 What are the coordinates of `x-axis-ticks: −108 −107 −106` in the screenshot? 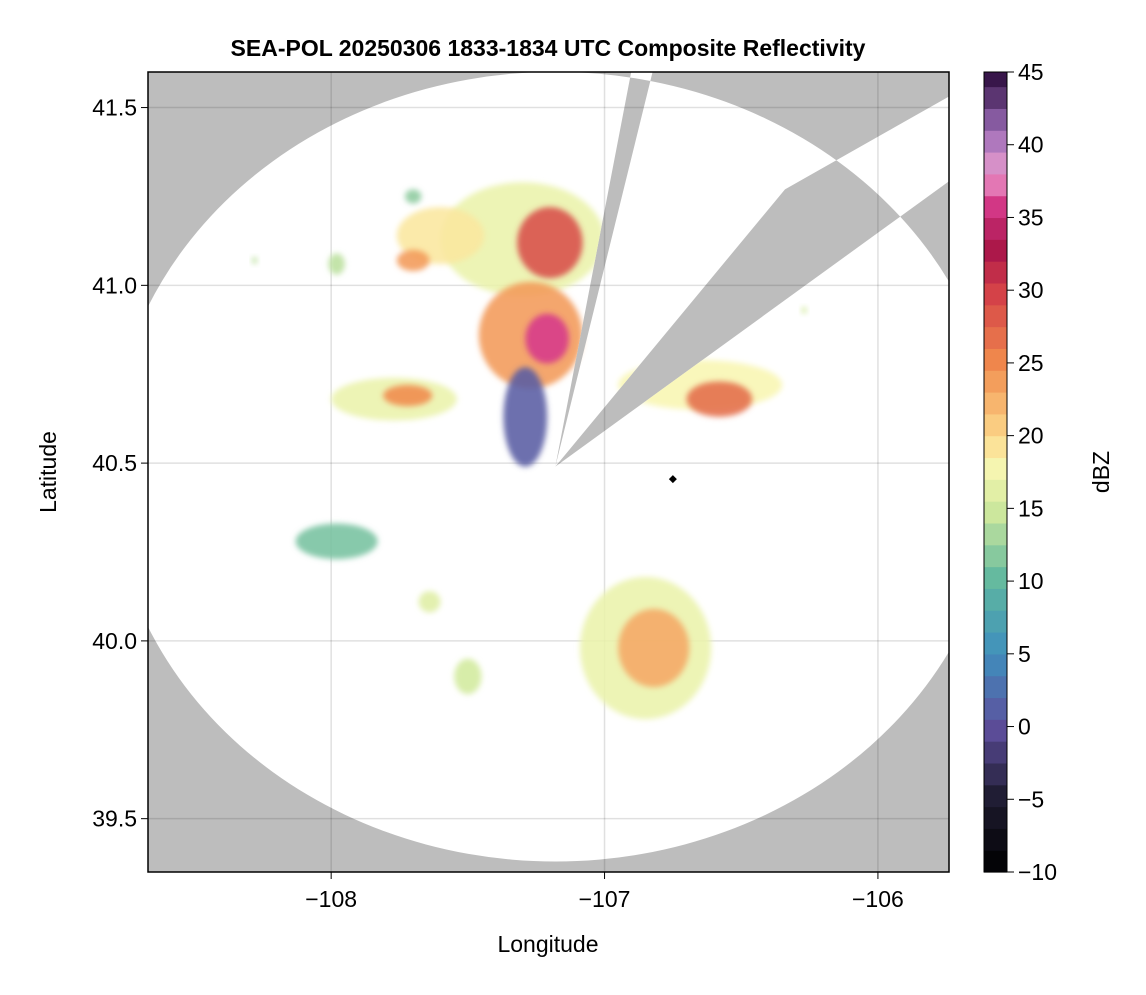 It's located at (604, 892).